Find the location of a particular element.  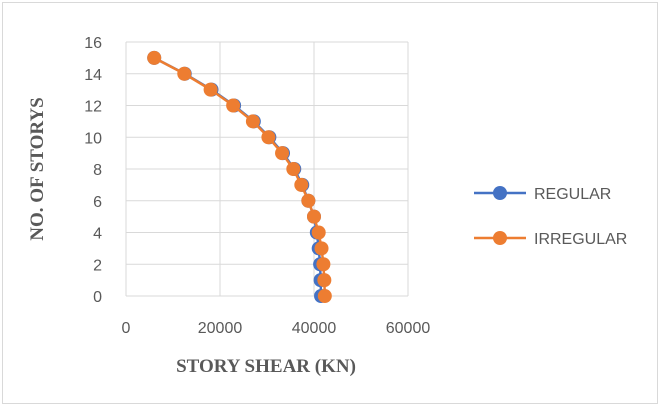

y-tick-label: 12 is located at coordinates (93, 107).